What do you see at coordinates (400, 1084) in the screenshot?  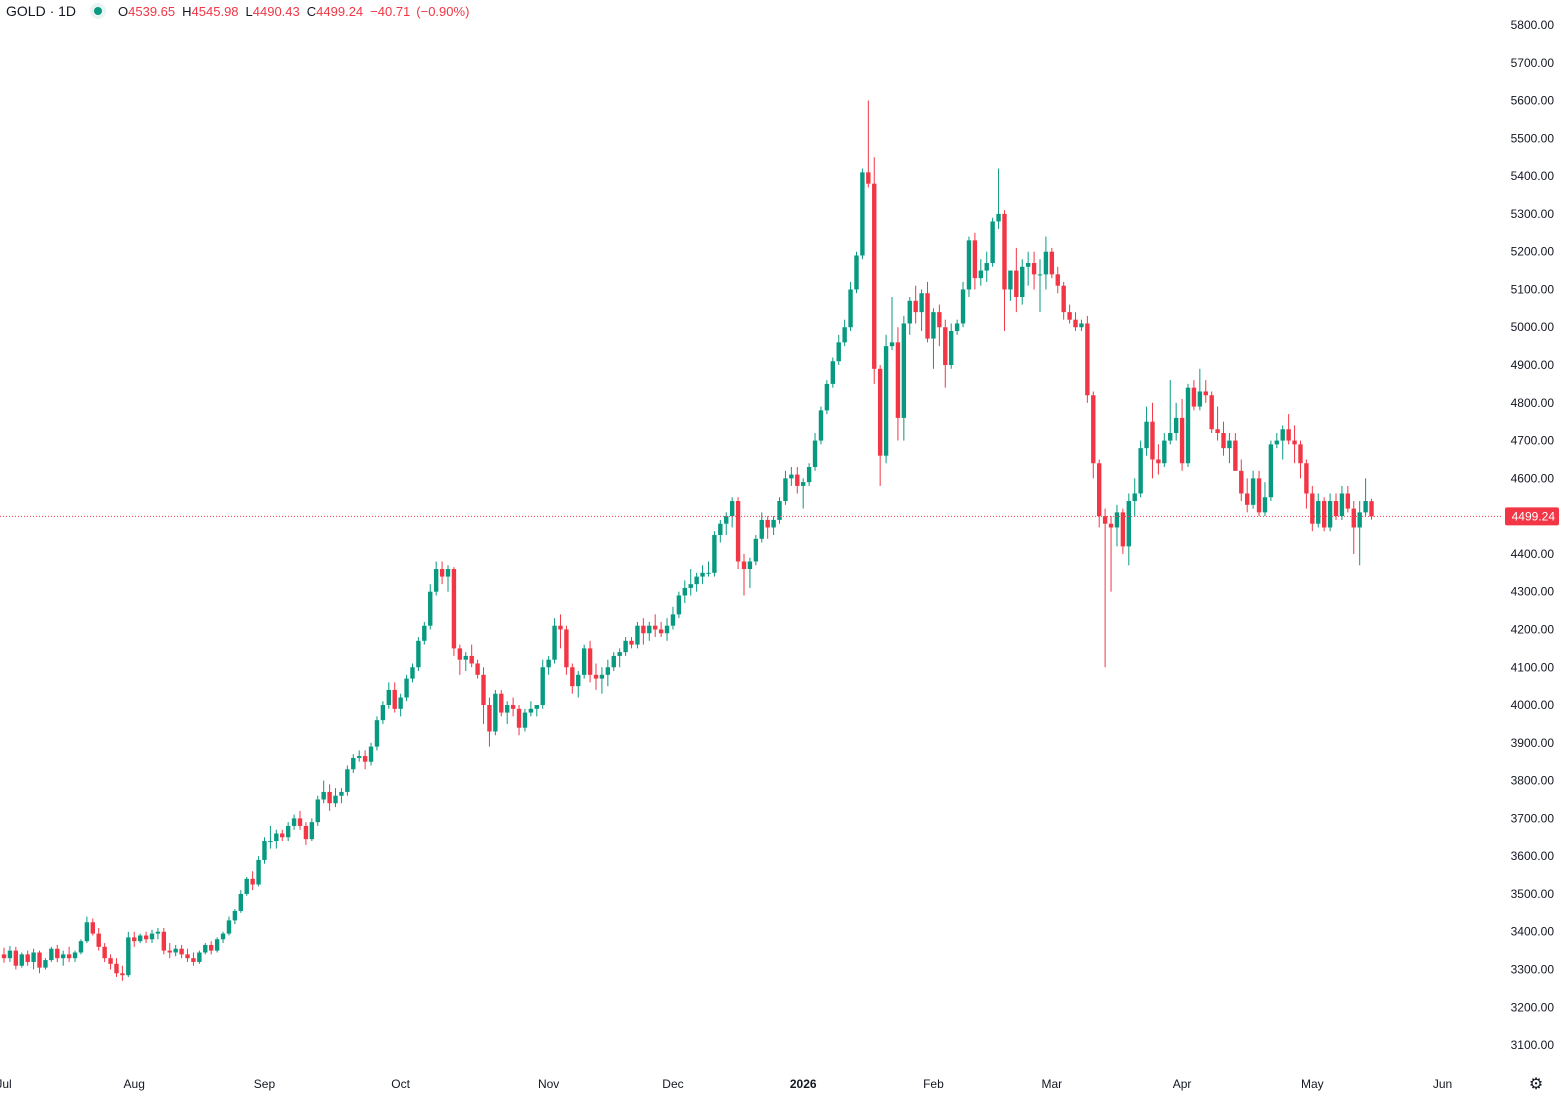 I see `x-tick-label: Oct` at bounding box center [400, 1084].